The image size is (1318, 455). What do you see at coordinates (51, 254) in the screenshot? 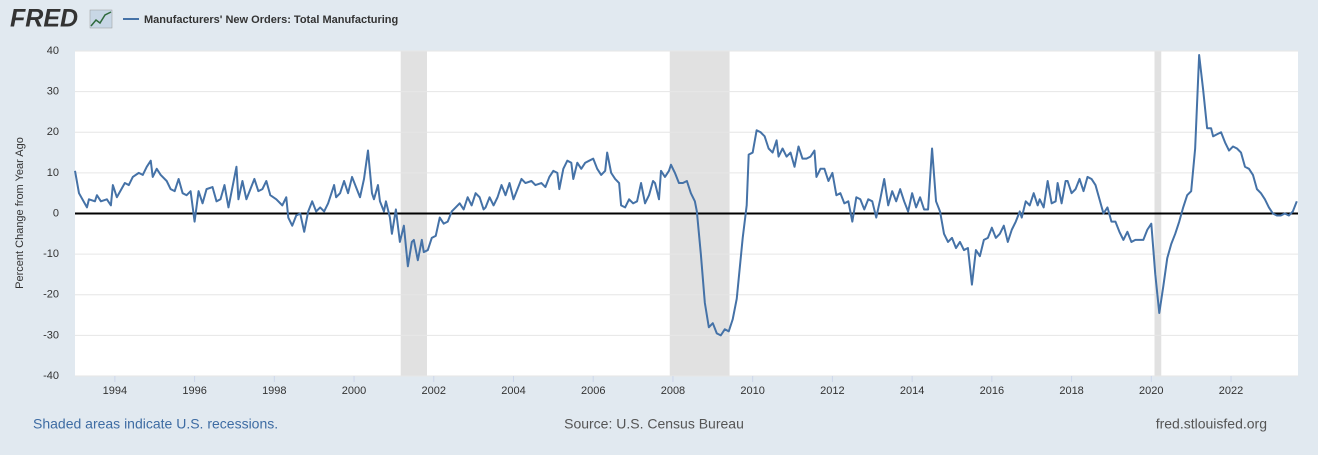
I see `y-tick-label: -10` at bounding box center [51, 254].